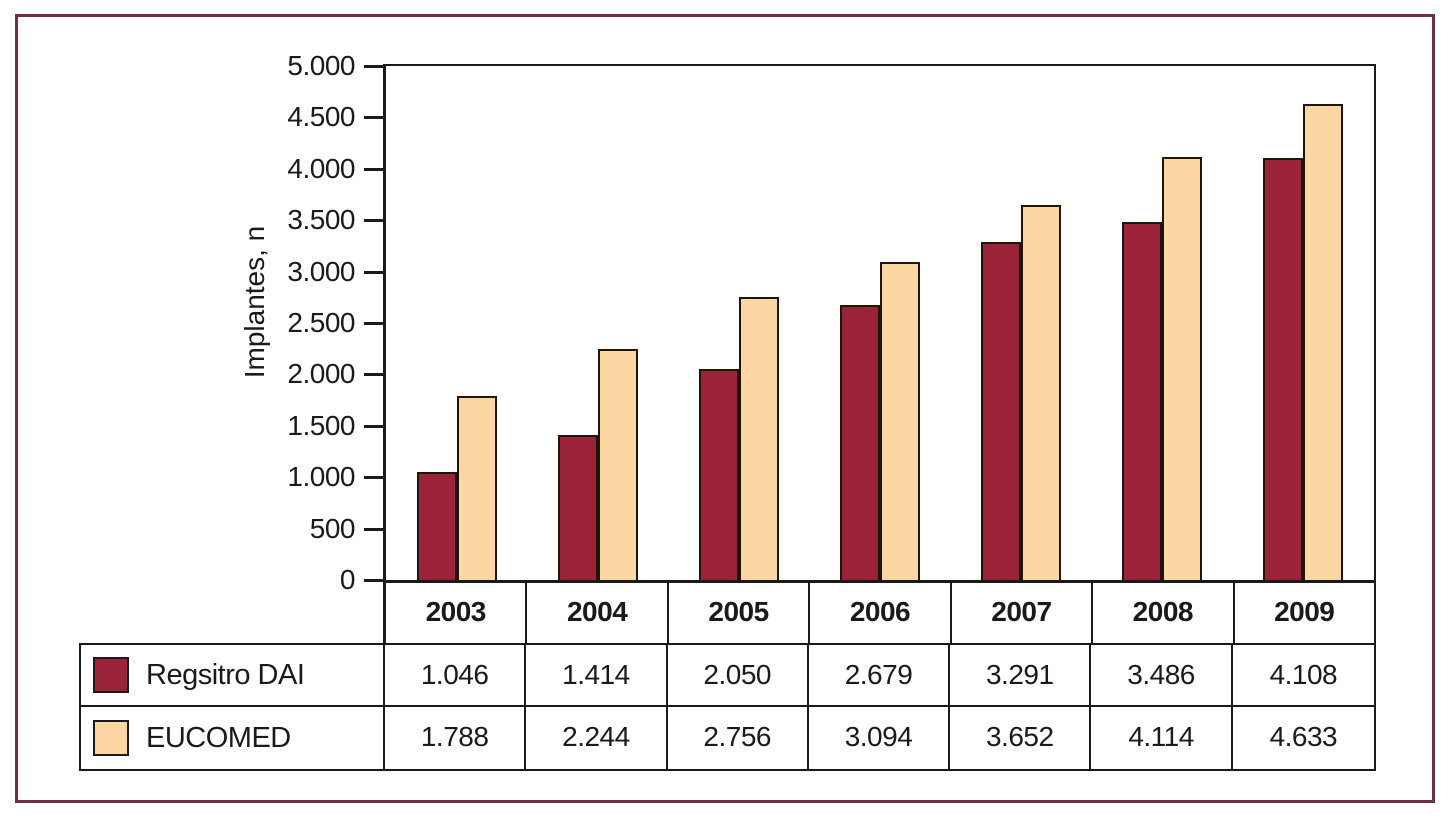 The height and width of the screenshot is (825, 1450). Describe the element at coordinates (1041, 392) in the screenshot. I see `bar-eucomed-2007` at that location.